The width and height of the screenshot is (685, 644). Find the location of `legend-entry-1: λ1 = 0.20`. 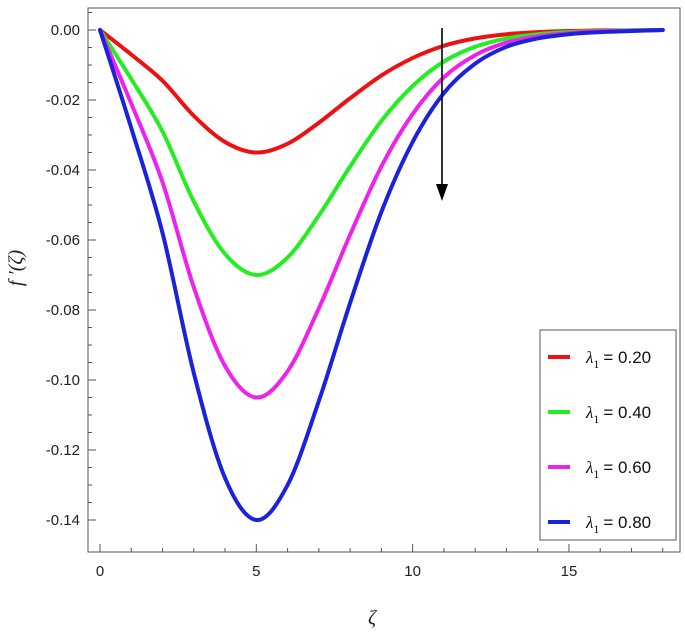

legend-entry-1: λ1 = 0.20 is located at coordinates (618, 359).